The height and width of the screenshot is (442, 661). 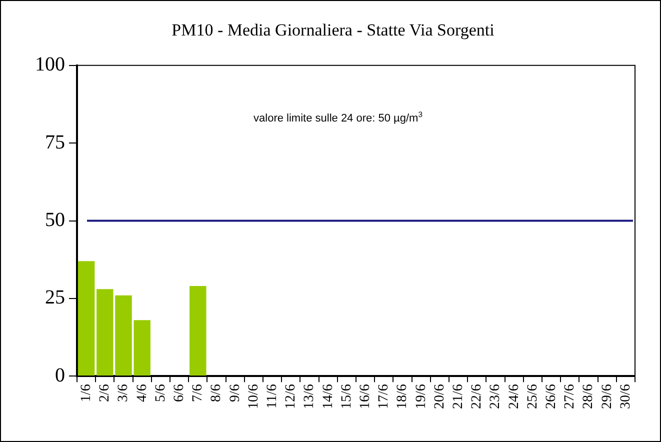 What do you see at coordinates (551, 396) in the screenshot?
I see `x-tick-label: 26/6` at bounding box center [551, 396].